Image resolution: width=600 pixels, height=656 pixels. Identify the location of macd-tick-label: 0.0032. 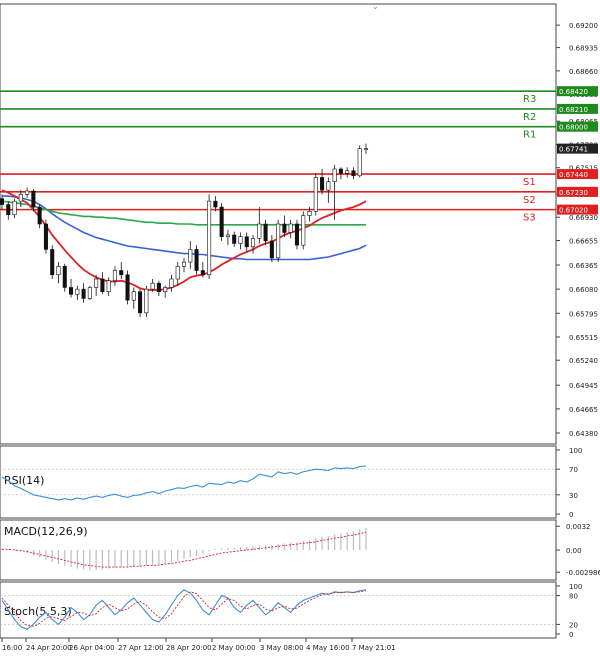
(578, 527).